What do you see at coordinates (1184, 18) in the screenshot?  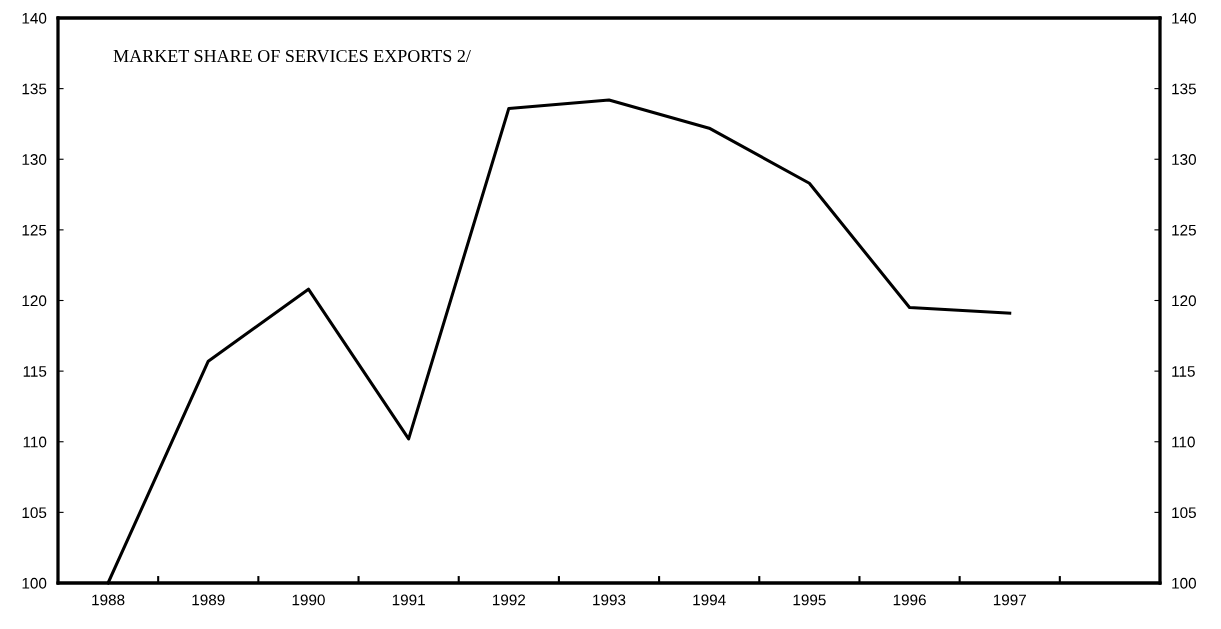 I see `y2-tick-label: 140` at bounding box center [1184, 18].